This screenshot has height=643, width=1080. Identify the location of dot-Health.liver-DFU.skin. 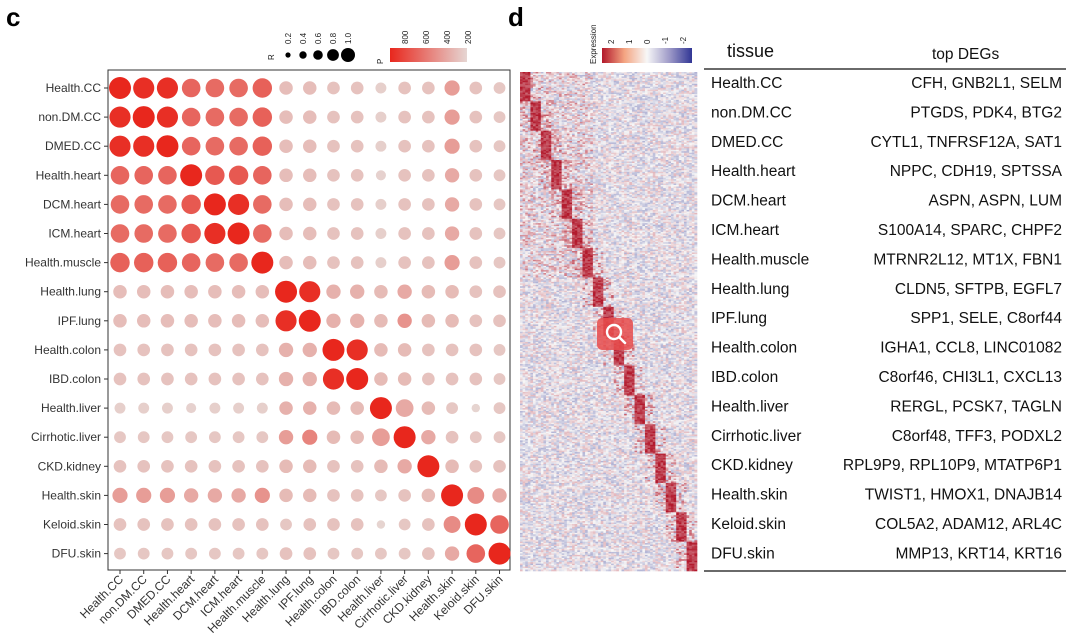
(499, 408).